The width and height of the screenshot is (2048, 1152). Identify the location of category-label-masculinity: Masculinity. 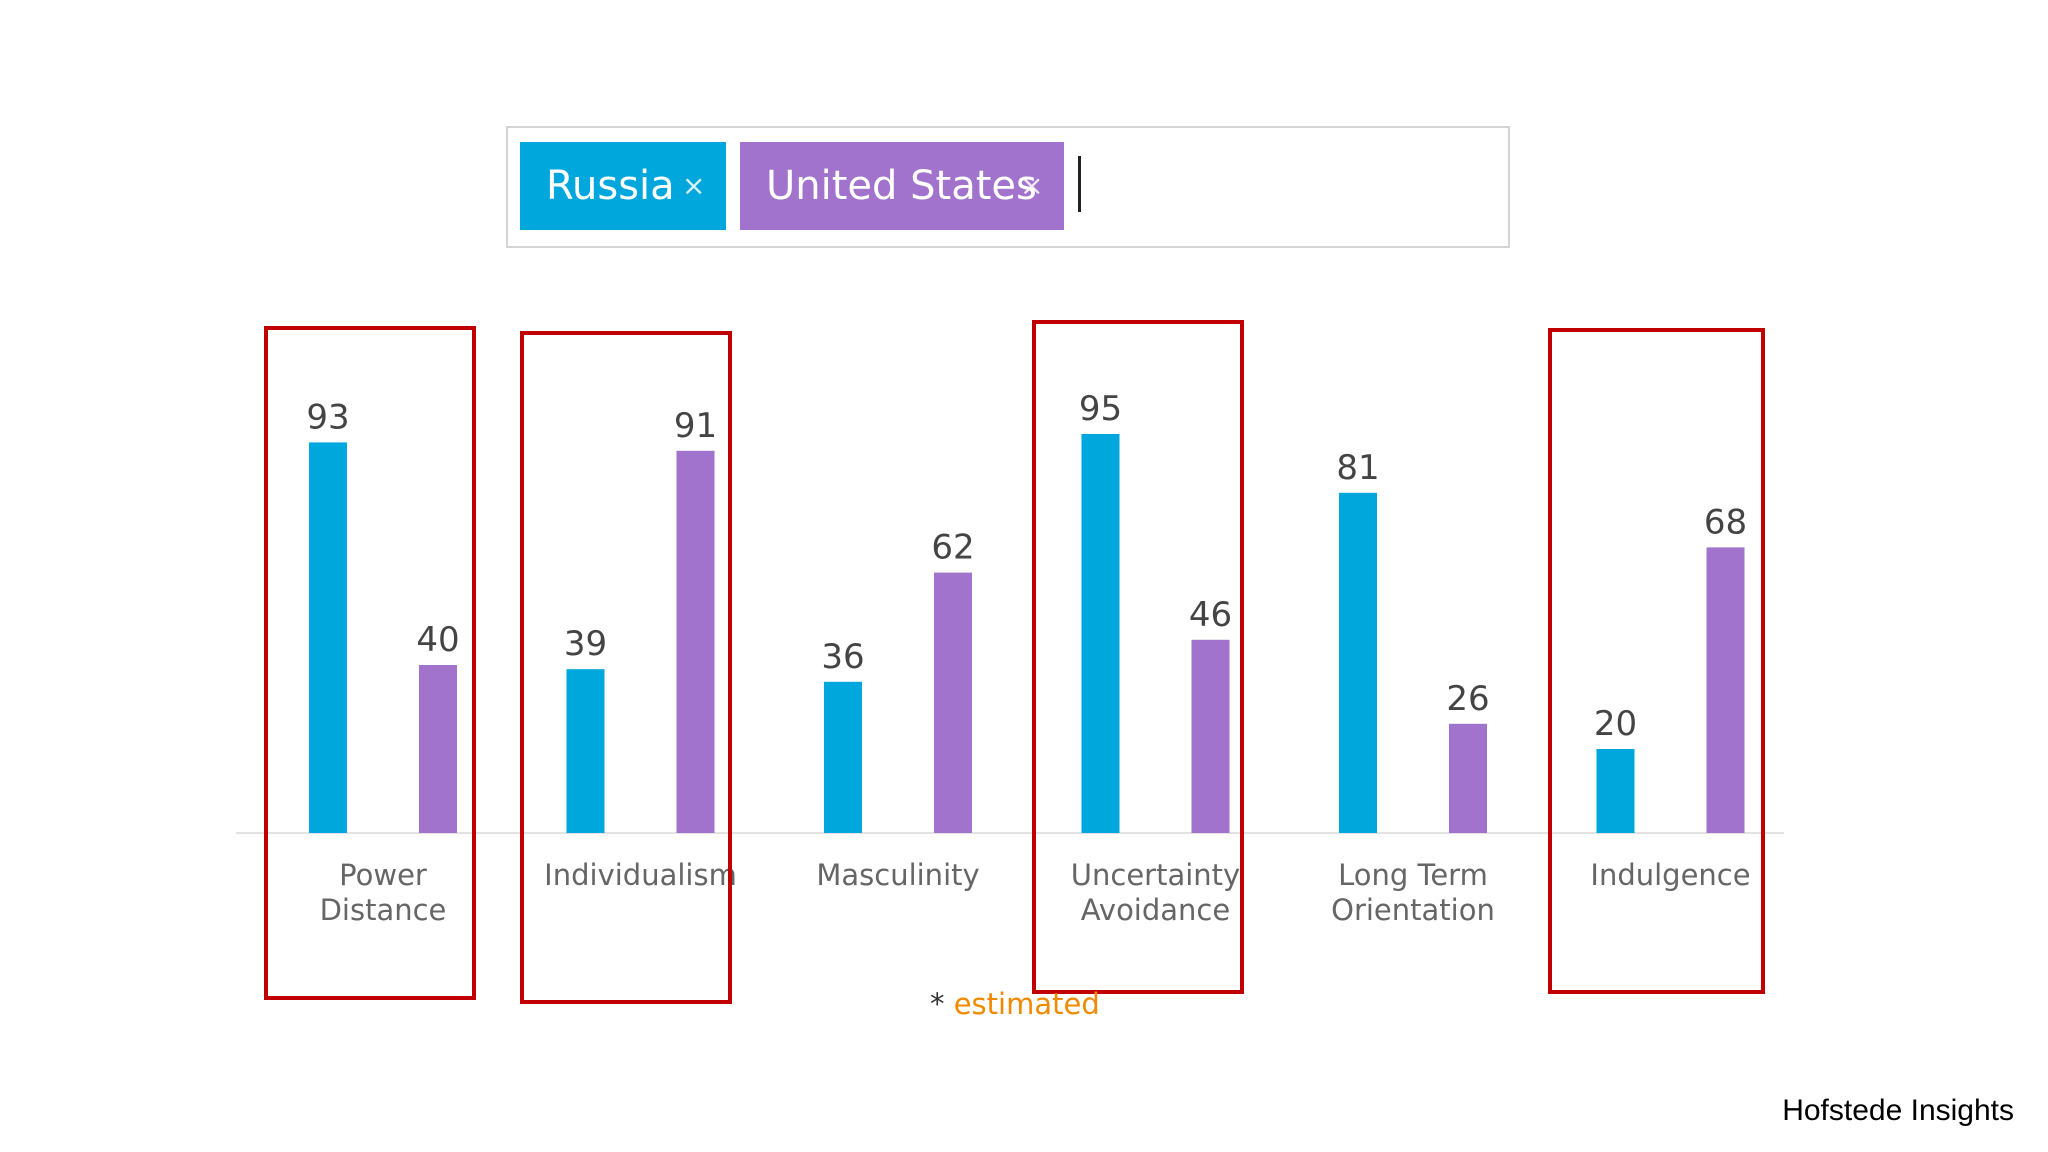
(897, 875).